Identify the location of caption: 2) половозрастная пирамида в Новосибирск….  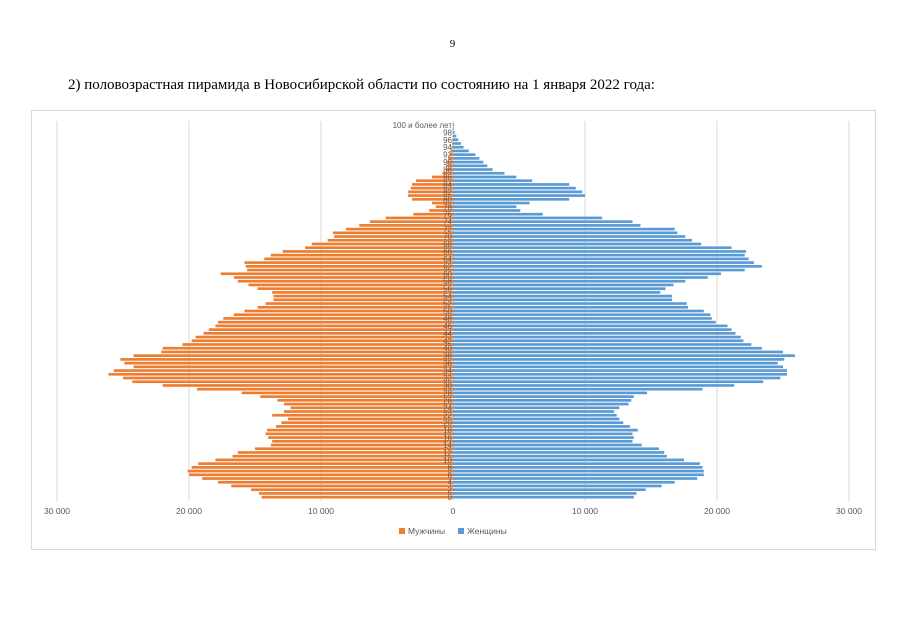
(361, 85).